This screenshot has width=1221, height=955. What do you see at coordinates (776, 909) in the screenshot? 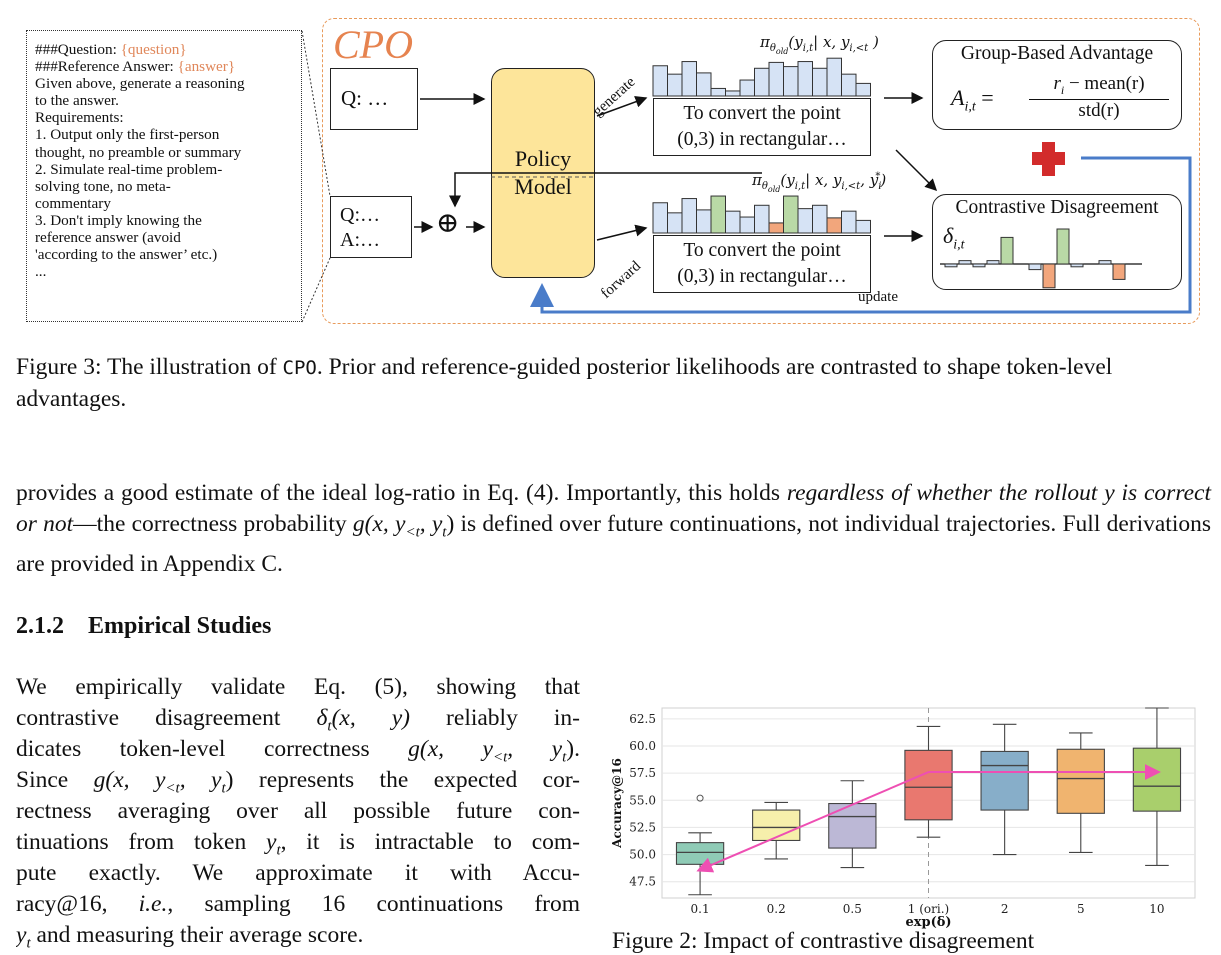
I see `x-tick-label: 0.2` at bounding box center [776, 909].